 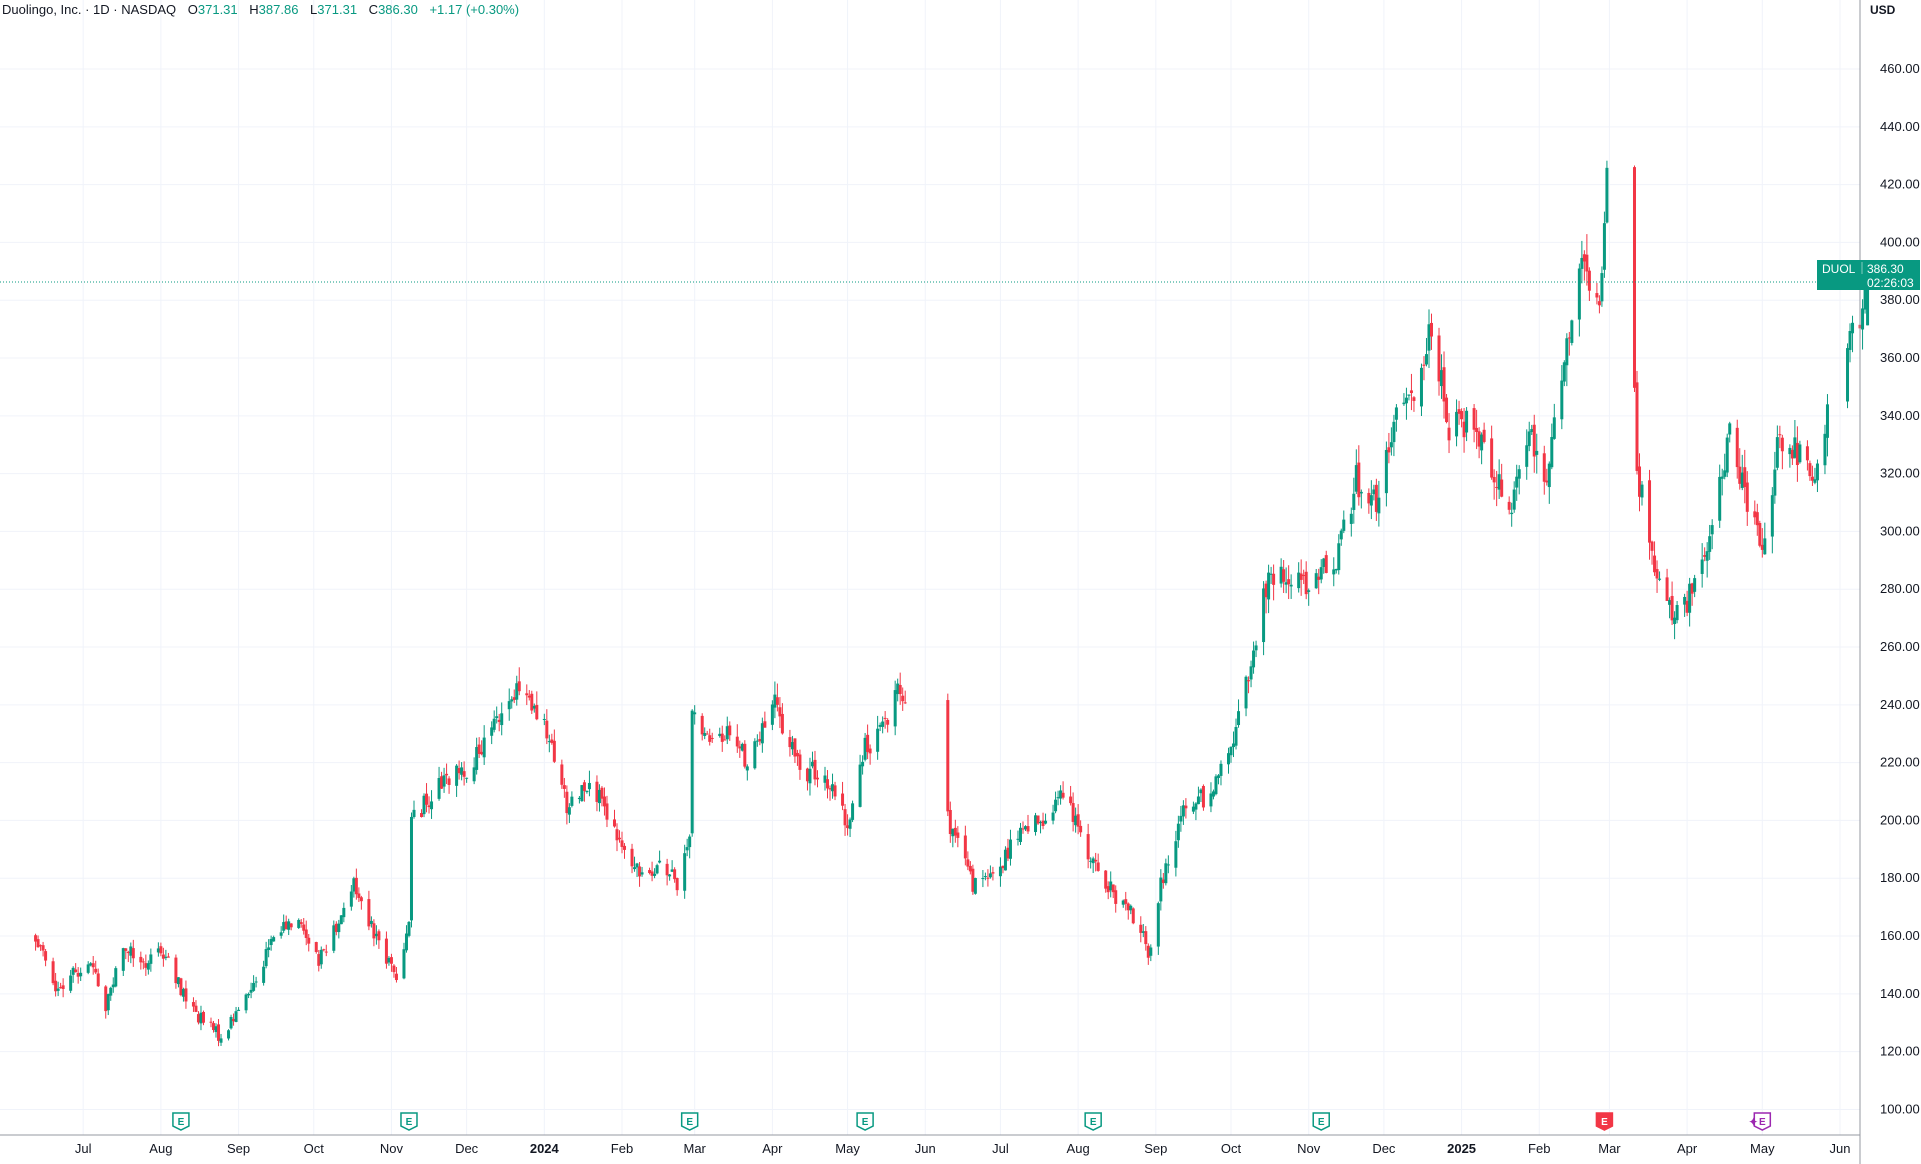 I want to click on earnings-marker-upcoming: E✦, so click(x=1760, y=1121).